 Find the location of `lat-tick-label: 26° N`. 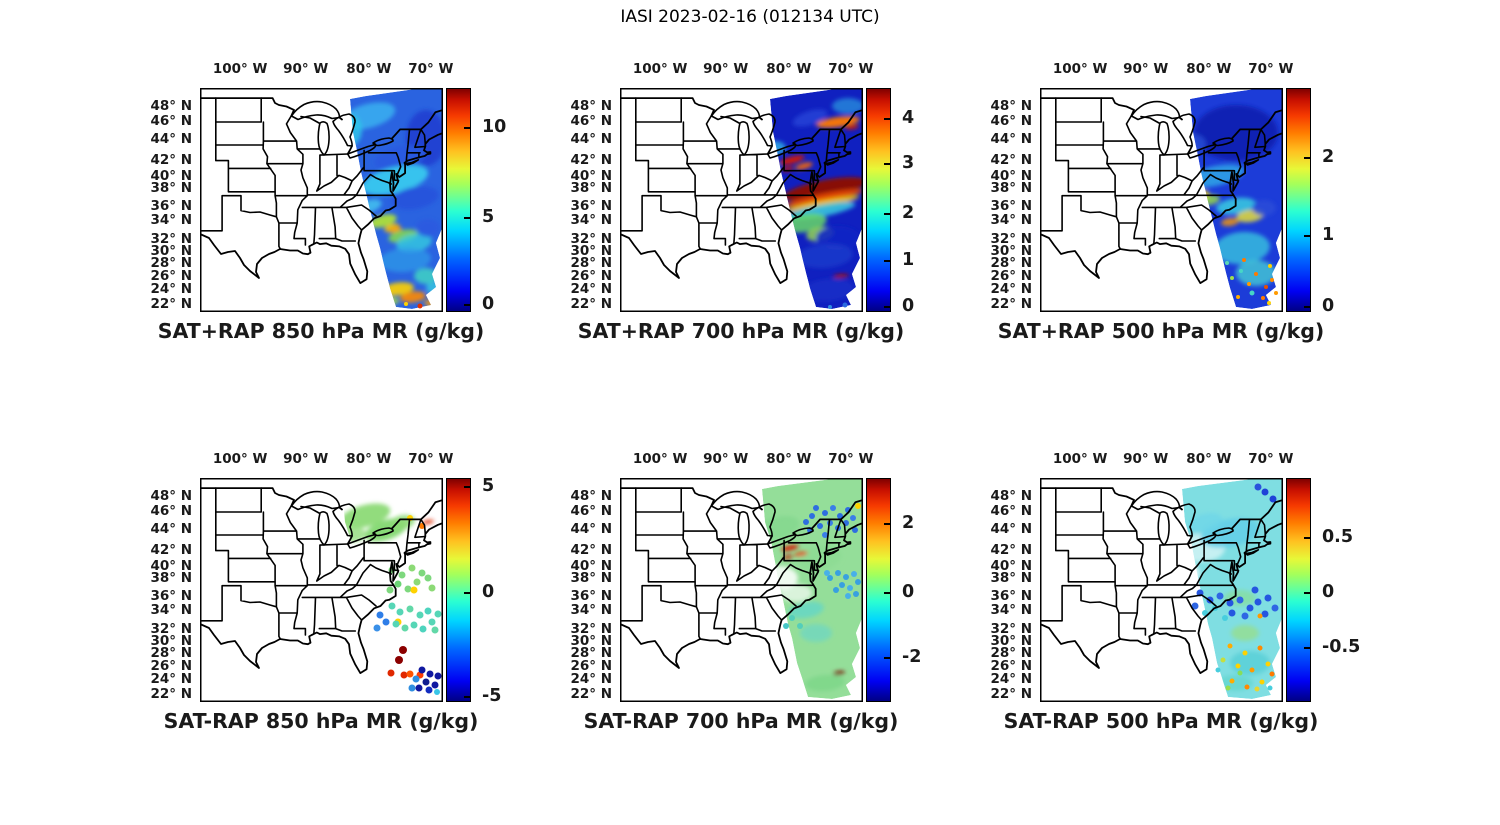

lat-tick-label: 26° N is located at coordinates (591, 665).